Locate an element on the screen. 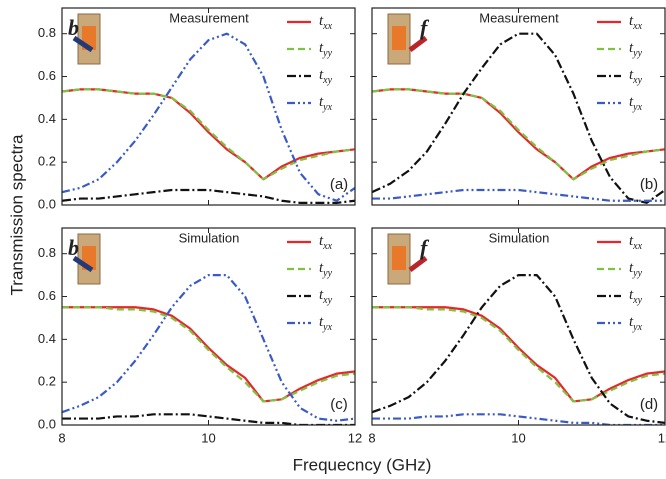 The image size is (666, 479). panel-label: (b) is located at coordinates (649, 184).